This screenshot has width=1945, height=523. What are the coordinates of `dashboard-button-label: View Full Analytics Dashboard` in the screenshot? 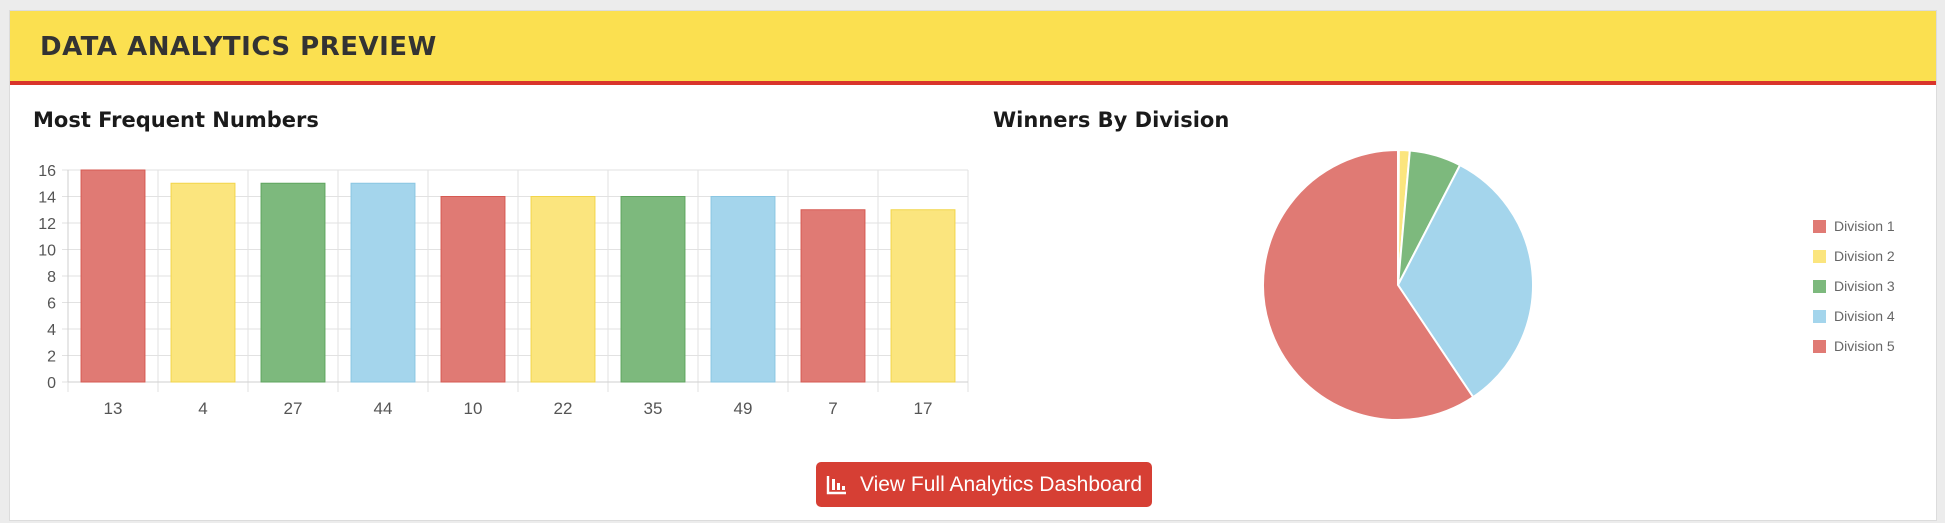 It's located at (1001, 484).